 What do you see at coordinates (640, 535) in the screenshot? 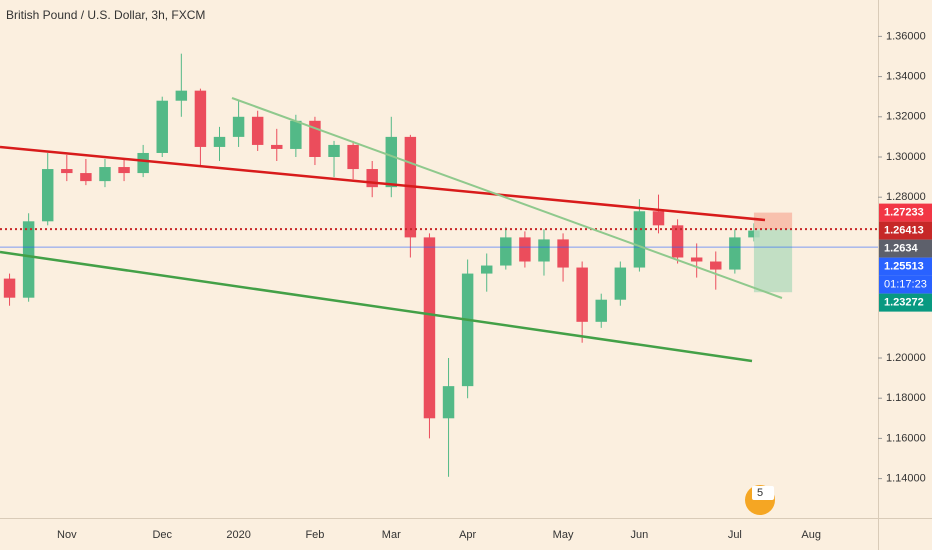
I see `x-tick-label: Jun` at bounding box center [640, 535].